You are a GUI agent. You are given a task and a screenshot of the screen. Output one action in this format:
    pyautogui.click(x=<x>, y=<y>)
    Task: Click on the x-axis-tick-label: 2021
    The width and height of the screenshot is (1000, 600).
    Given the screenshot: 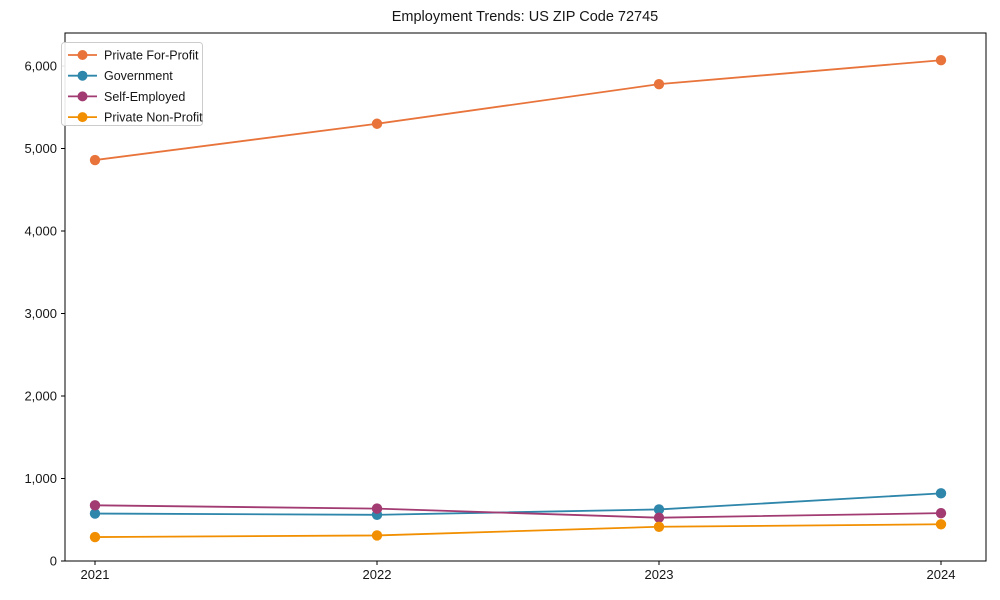 What is the action you would take?
    pyautogui.click(x=95, y=574)
    